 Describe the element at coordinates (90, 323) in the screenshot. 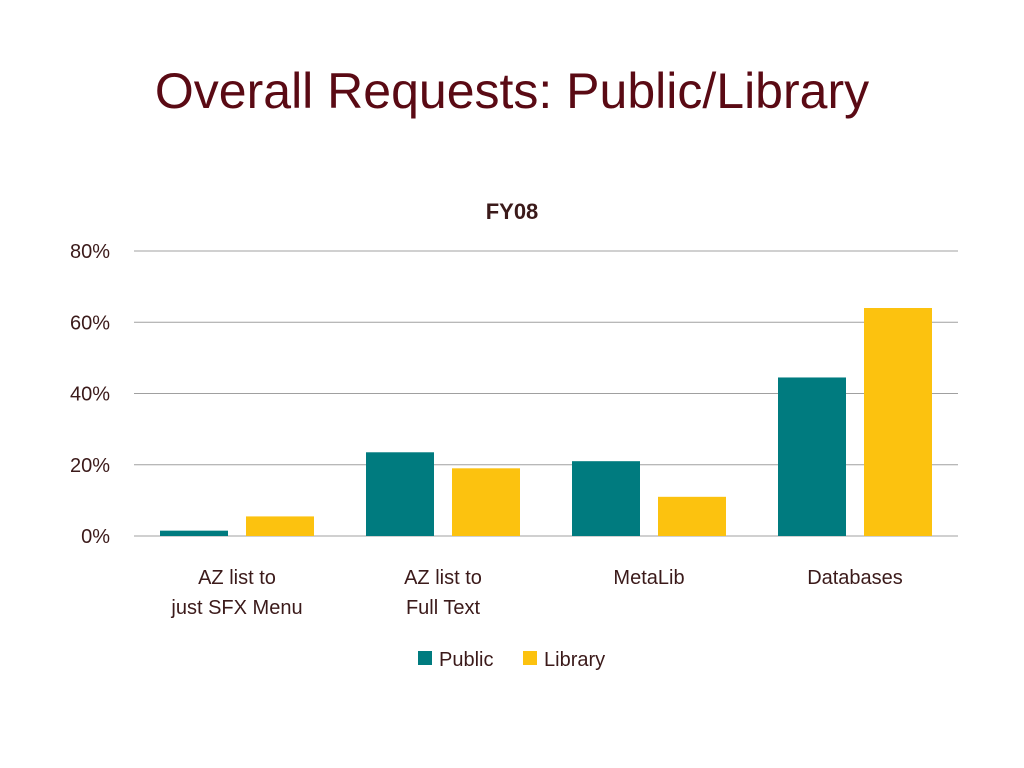

I see `y-tick-label: 60%` at that location.